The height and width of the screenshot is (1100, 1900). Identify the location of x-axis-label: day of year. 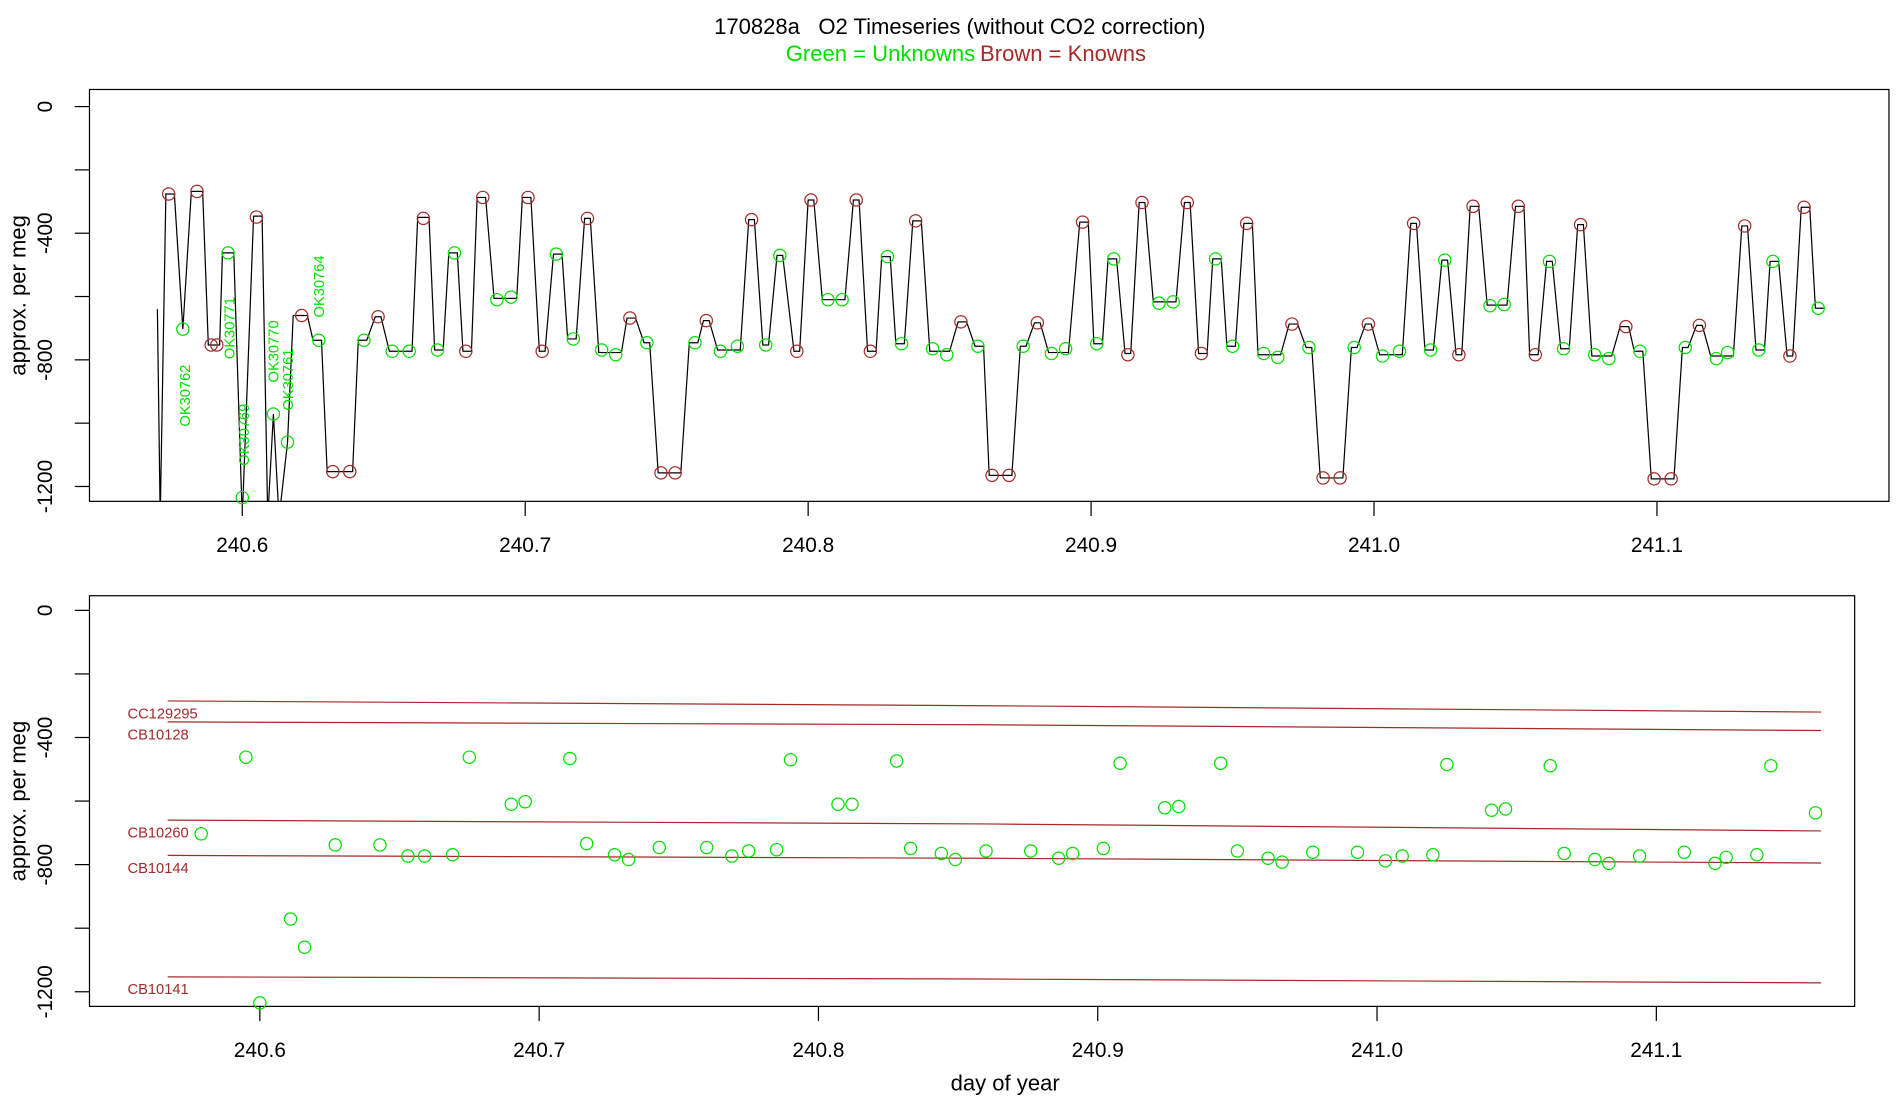
(1005, 1083).